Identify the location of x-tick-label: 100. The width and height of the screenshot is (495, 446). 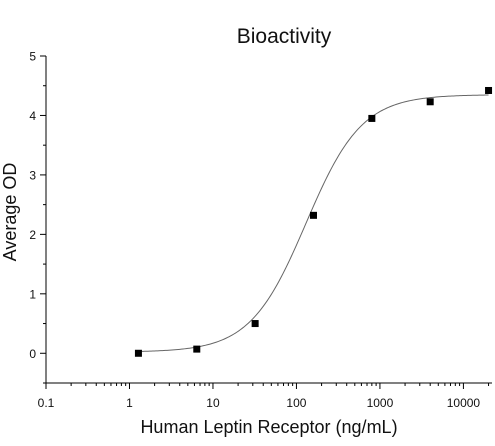
(296, 403).